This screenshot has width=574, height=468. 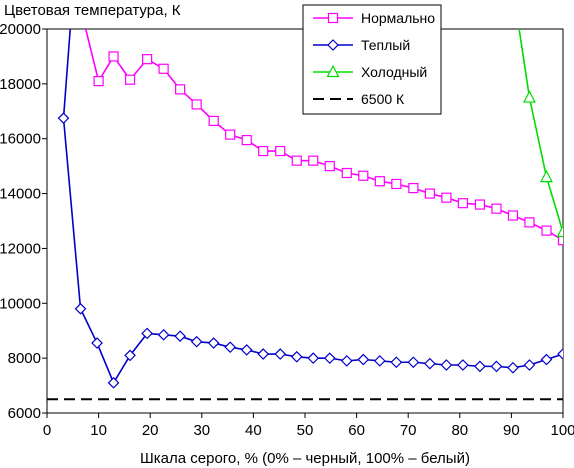 What do you see at coordinates (20, 248) in the screenshot?
I see `y-tick-label-12000: 12000` at bounding box center [20, 248].